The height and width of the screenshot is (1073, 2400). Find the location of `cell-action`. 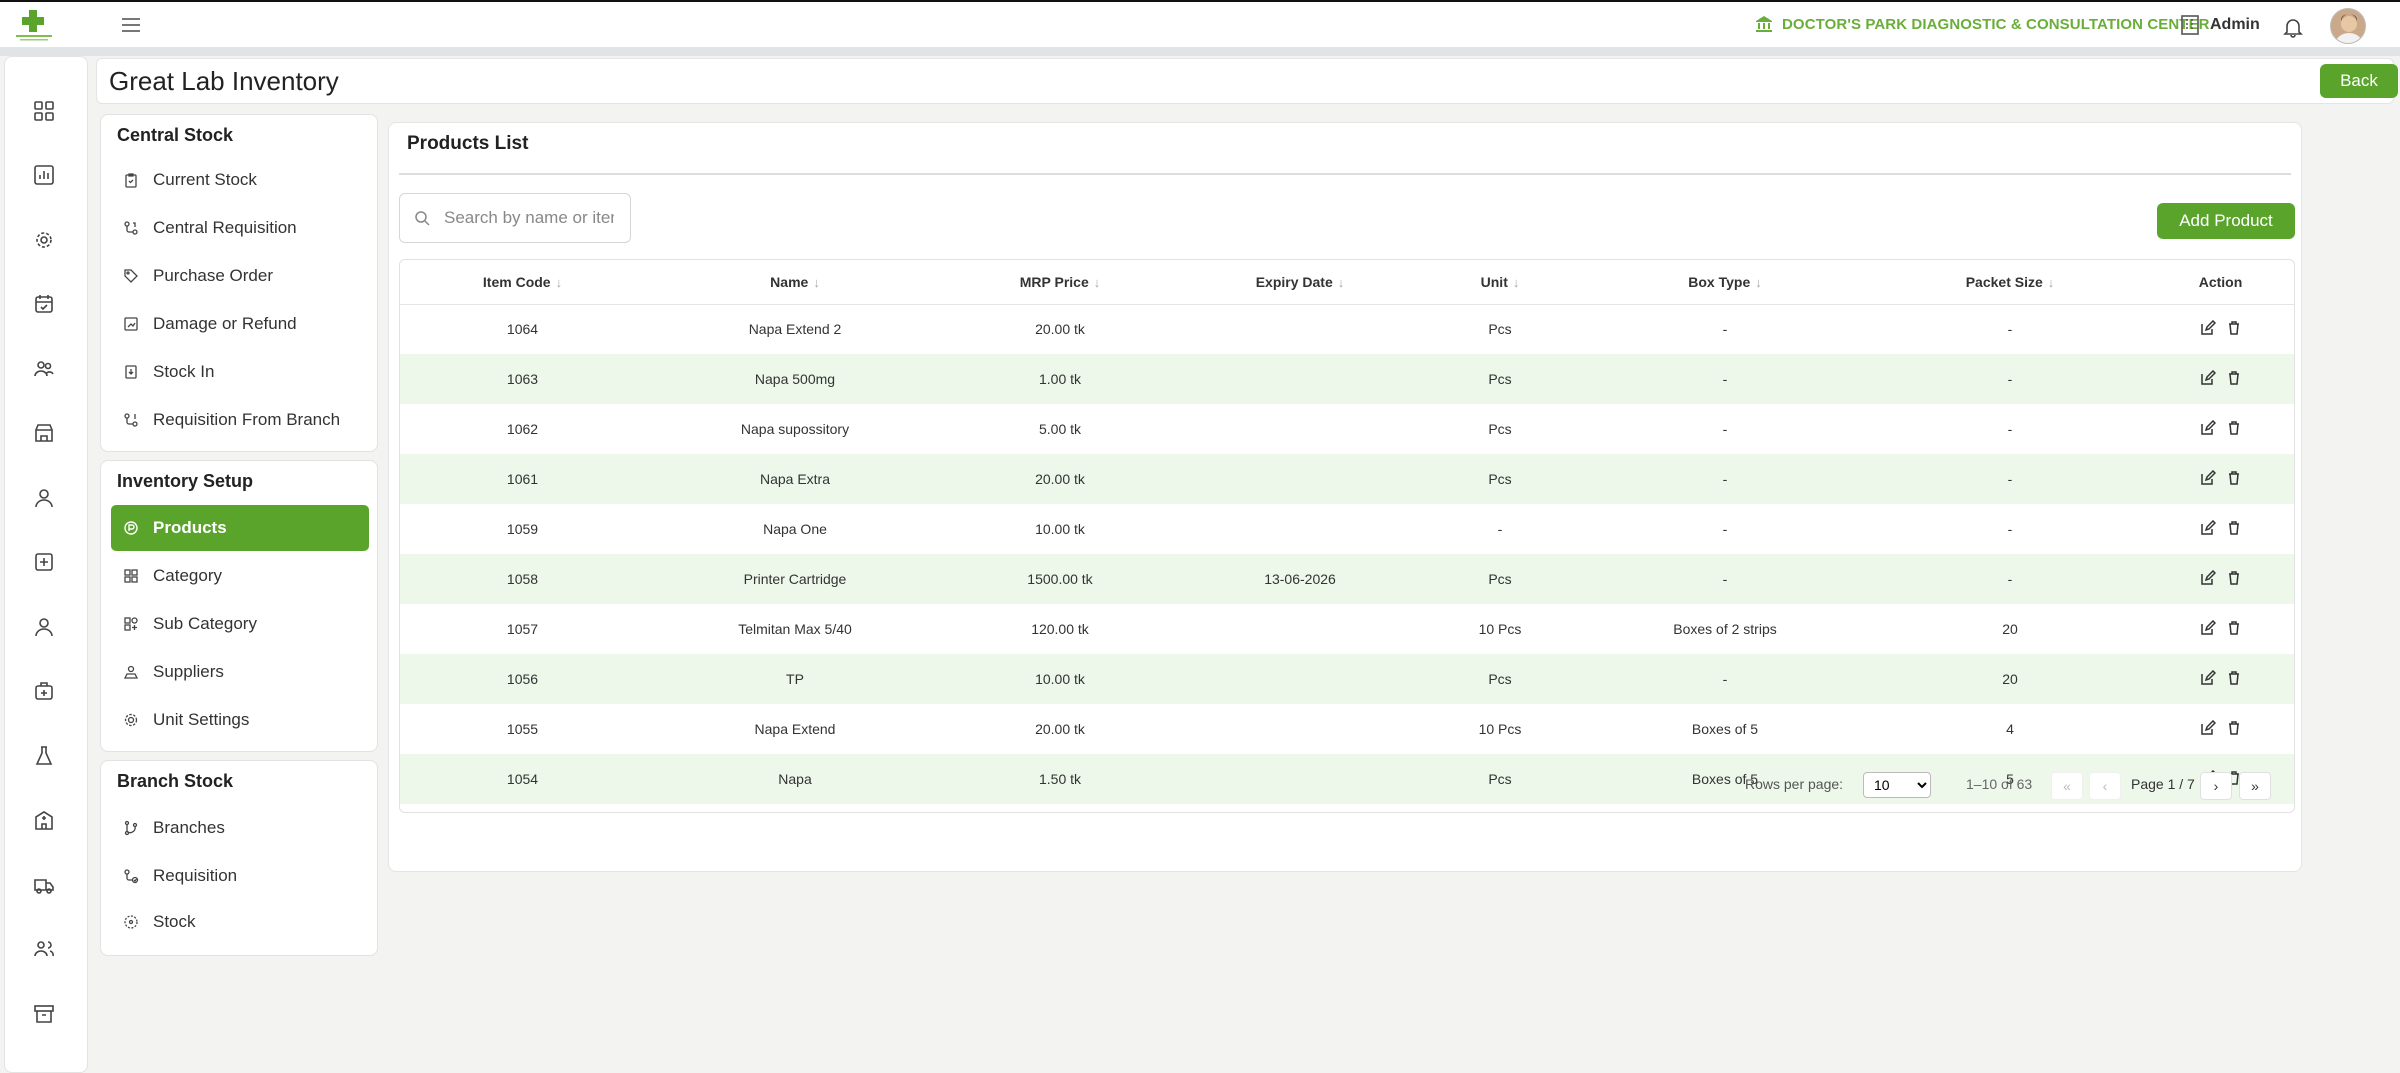

cell-action is located at coordinates (2219, 379).